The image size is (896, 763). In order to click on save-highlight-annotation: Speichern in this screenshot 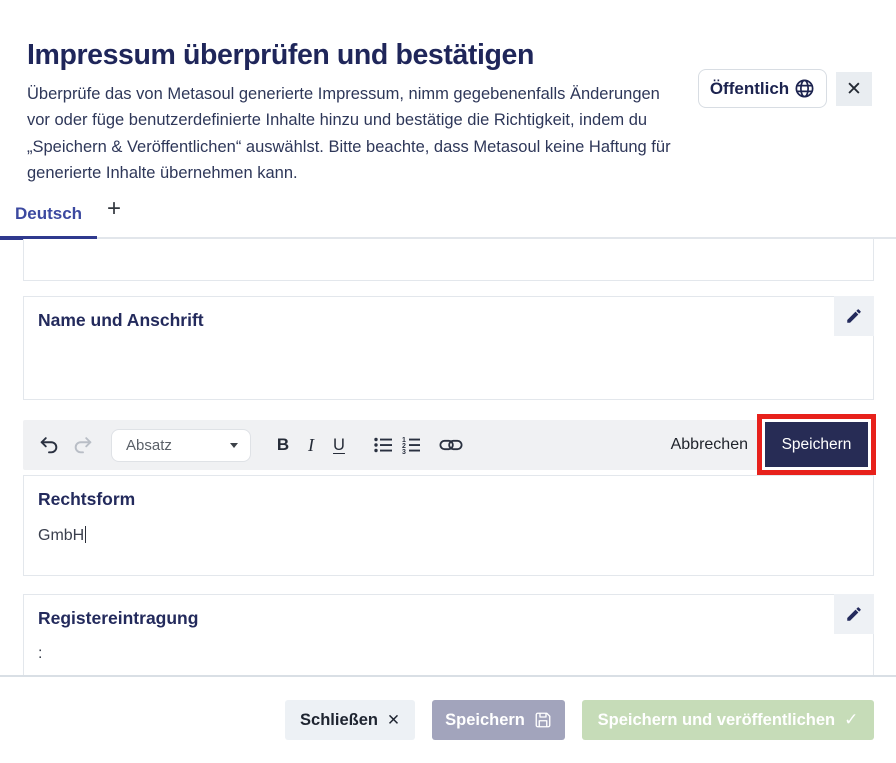, I will do `click(816, 444)`.